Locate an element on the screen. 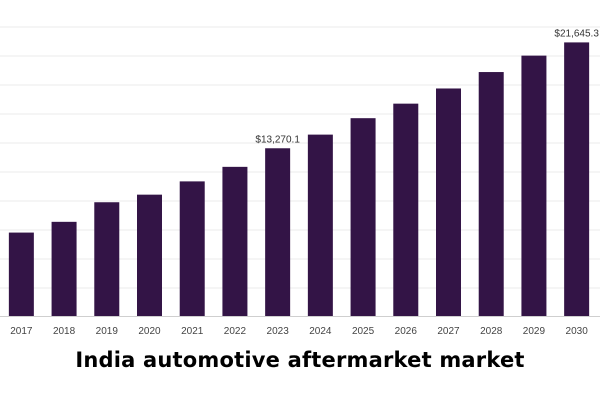 This screenshot has width=600, height=400. bar-2019 is located at coordinates (107, 259).